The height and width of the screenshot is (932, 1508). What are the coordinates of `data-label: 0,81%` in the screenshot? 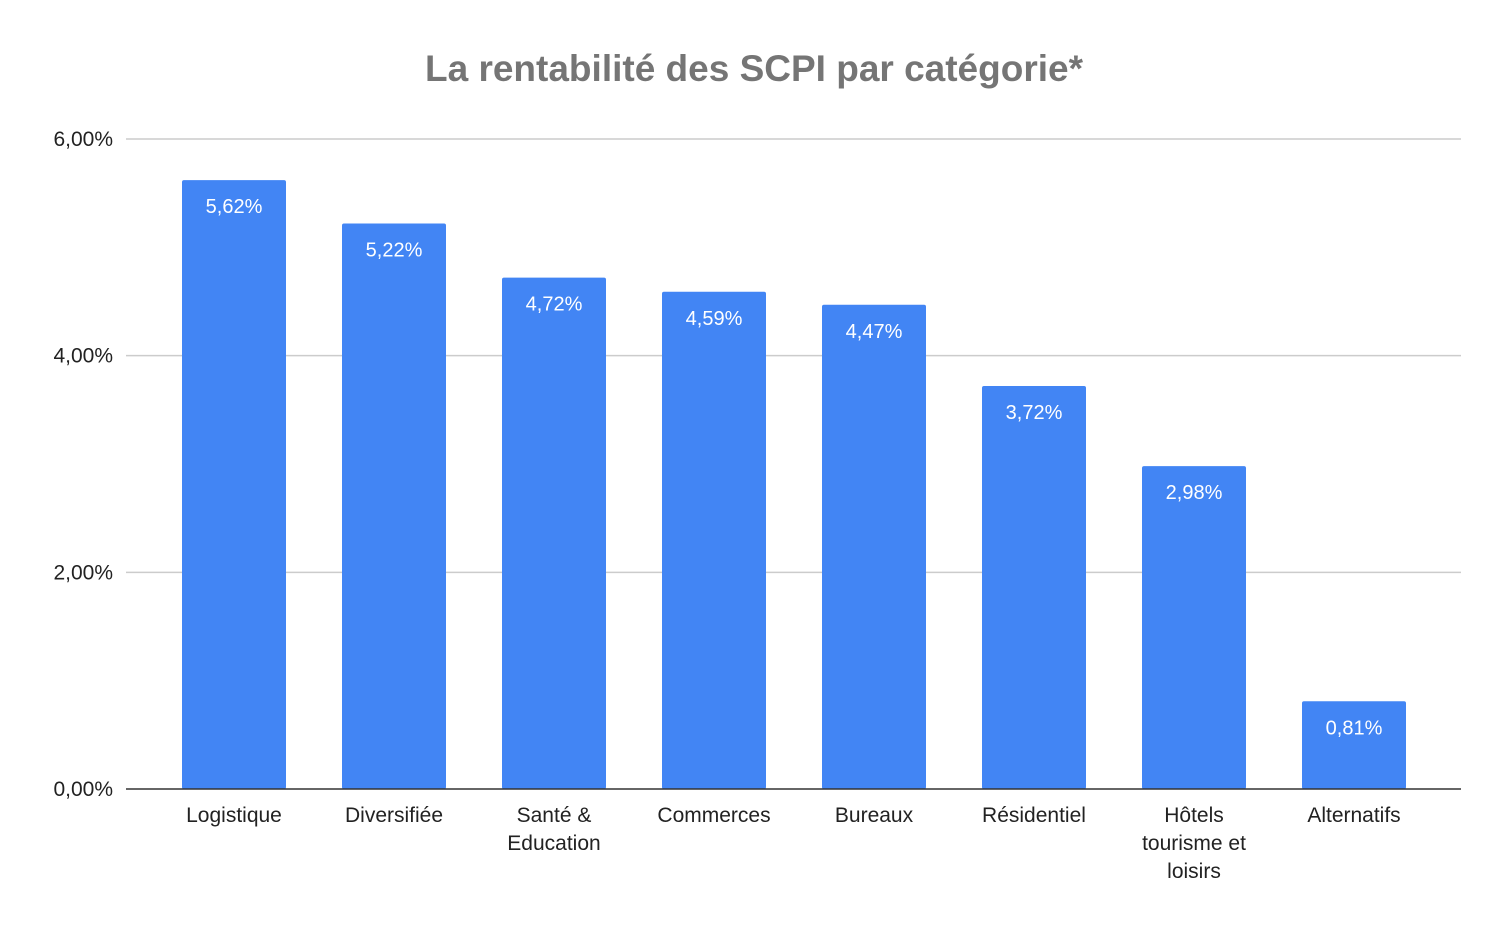 It's located at (1354, 728).